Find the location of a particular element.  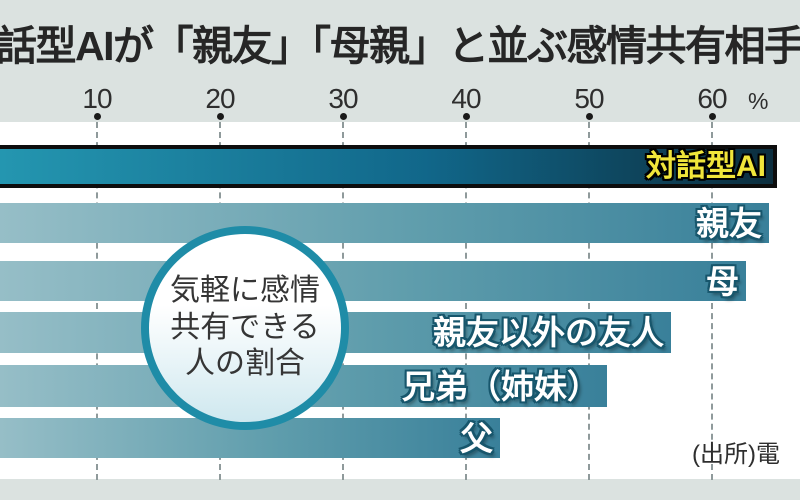

axis-tick-label: 60 is located at coordinates (712, 98).